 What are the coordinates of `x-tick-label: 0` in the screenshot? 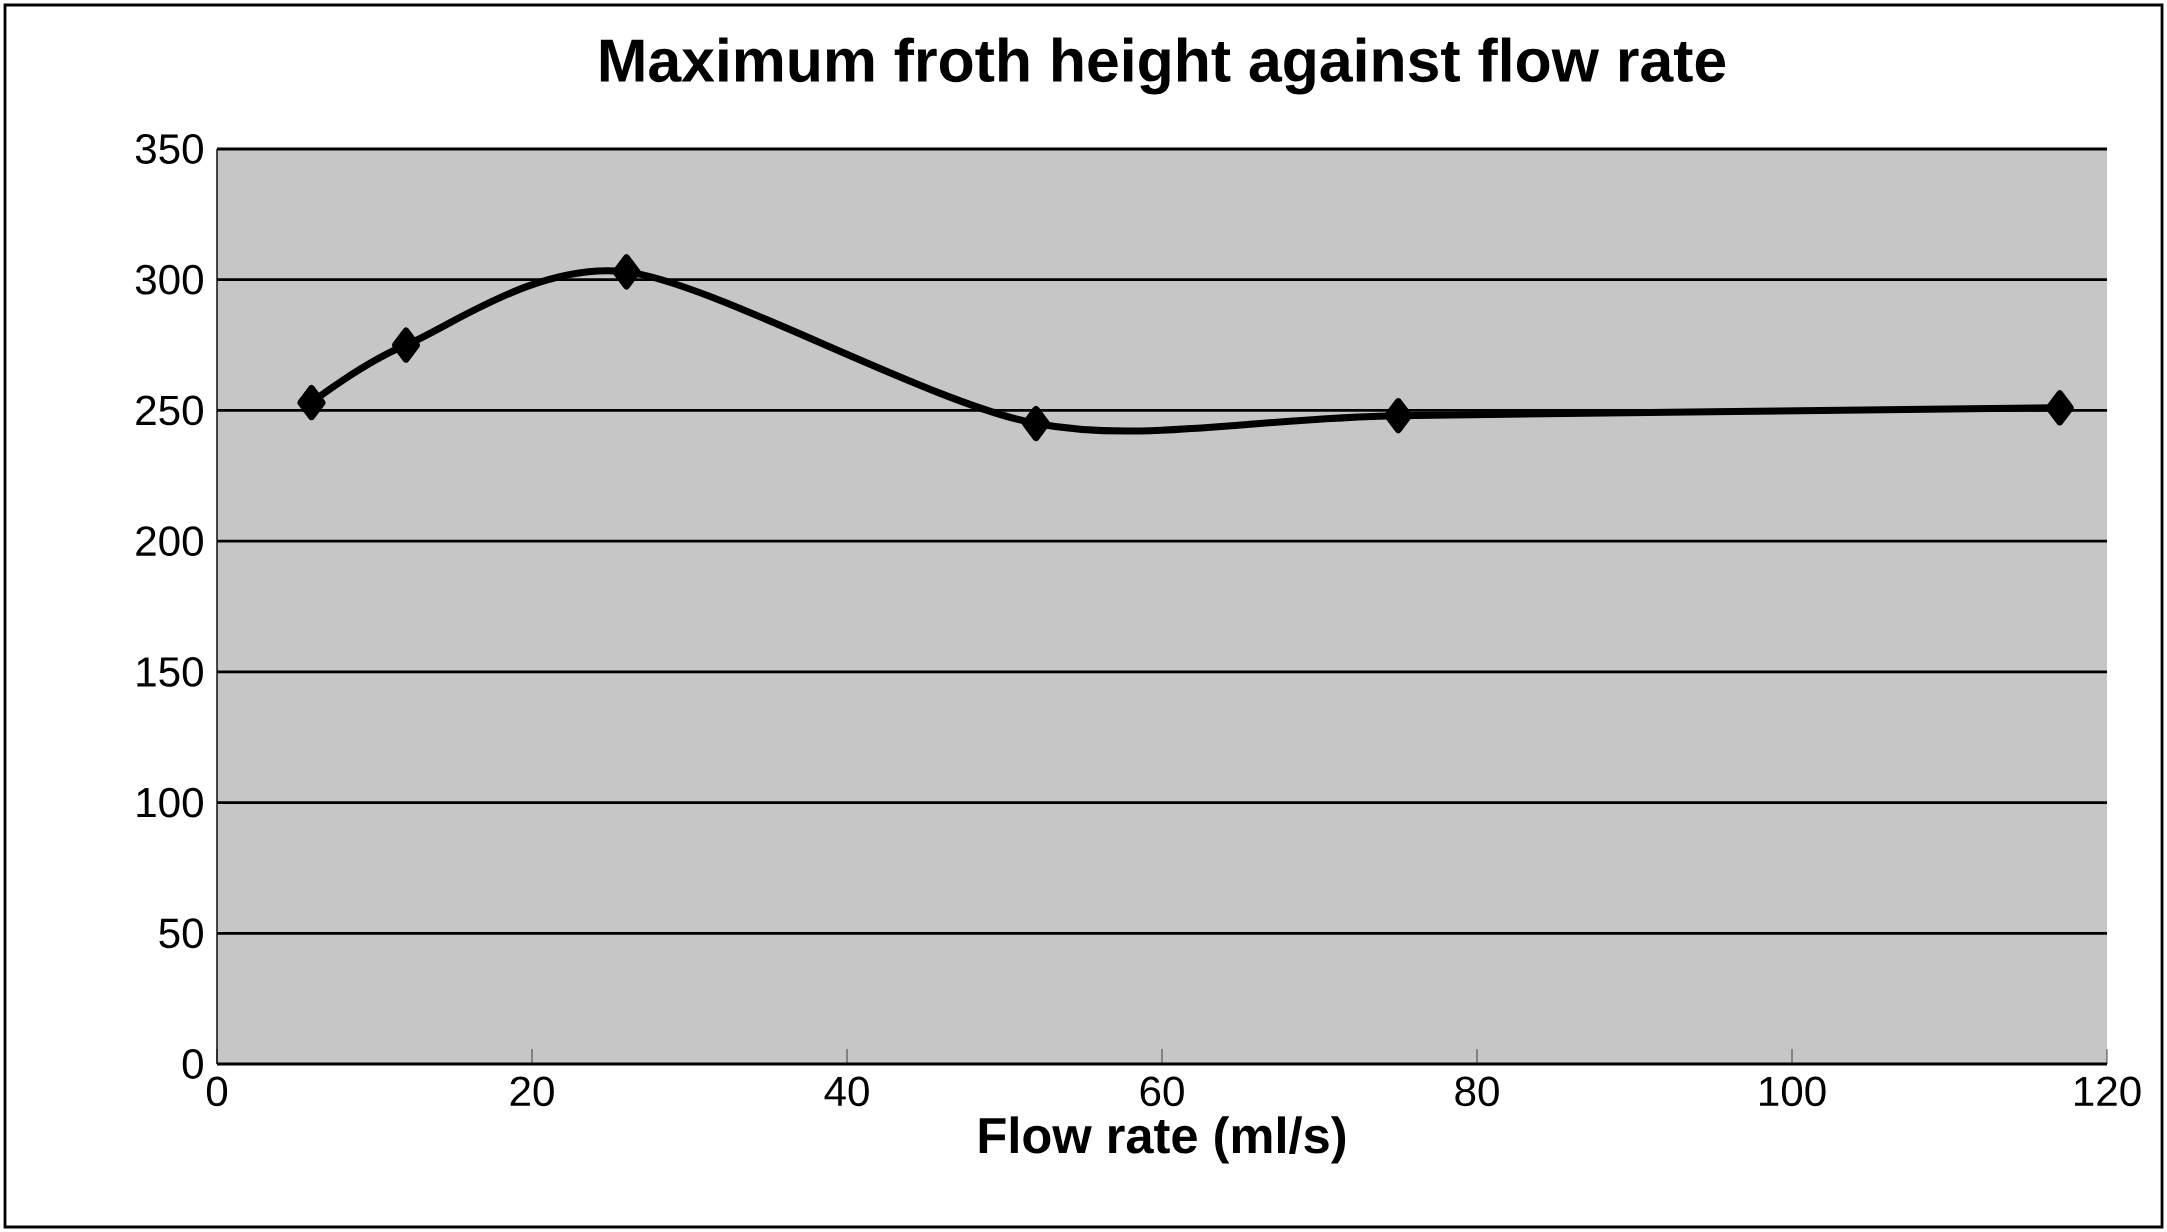 It's located at (217, 1091).